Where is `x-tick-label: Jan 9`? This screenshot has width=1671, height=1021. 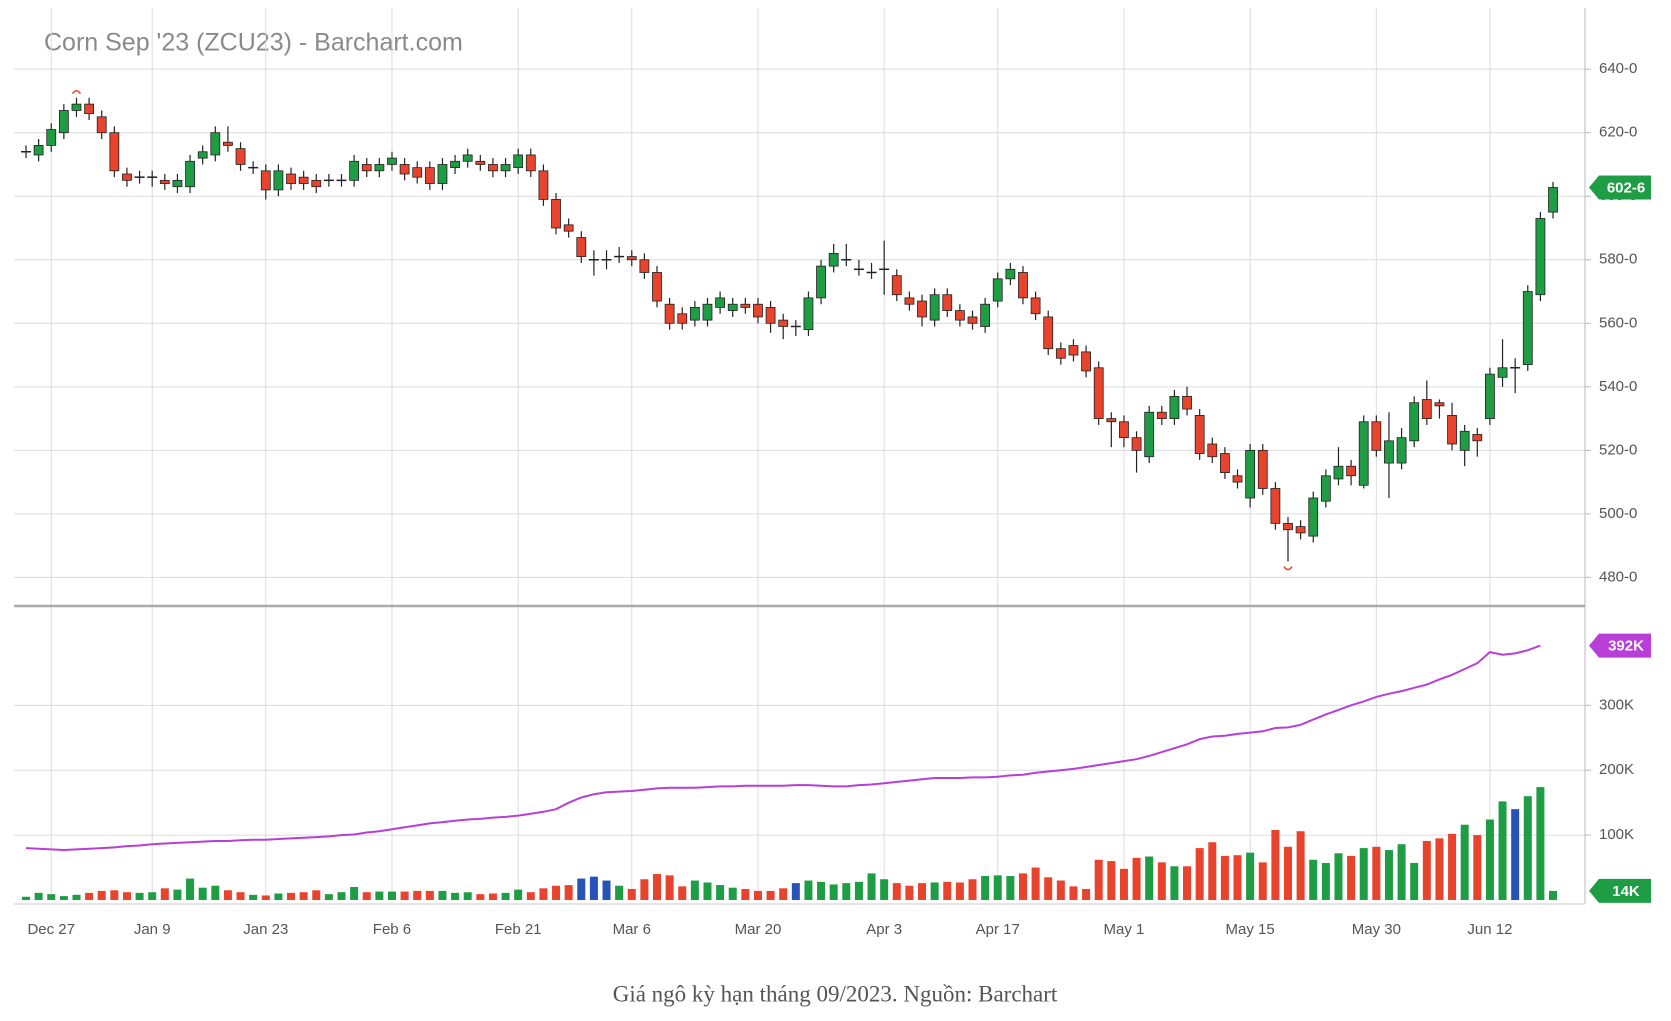 x-tick-label: Jan 9 is located at coordinates (152, 929).